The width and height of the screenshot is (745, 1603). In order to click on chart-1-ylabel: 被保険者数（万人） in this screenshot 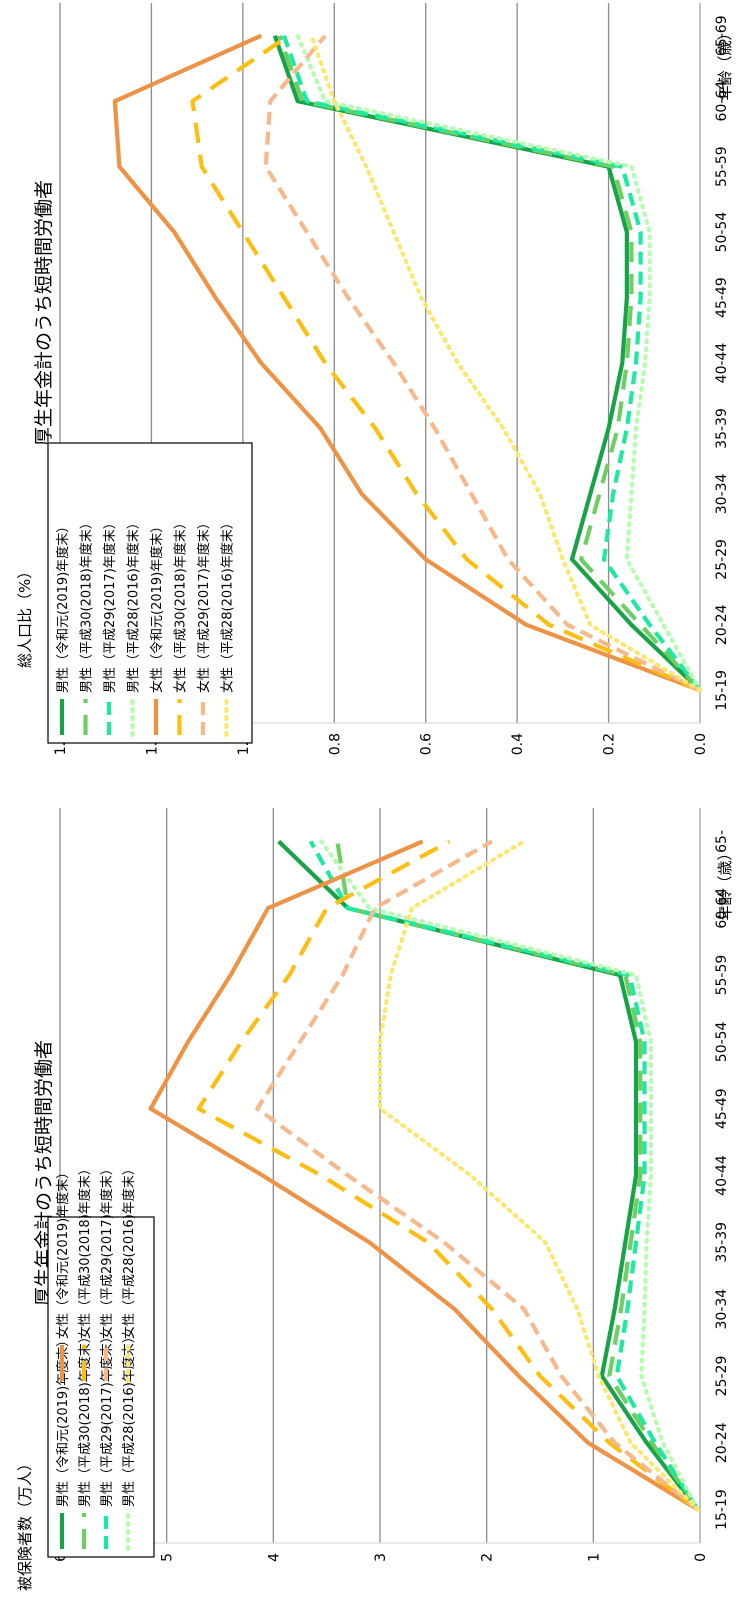, I will do `click(25, 1523)`.